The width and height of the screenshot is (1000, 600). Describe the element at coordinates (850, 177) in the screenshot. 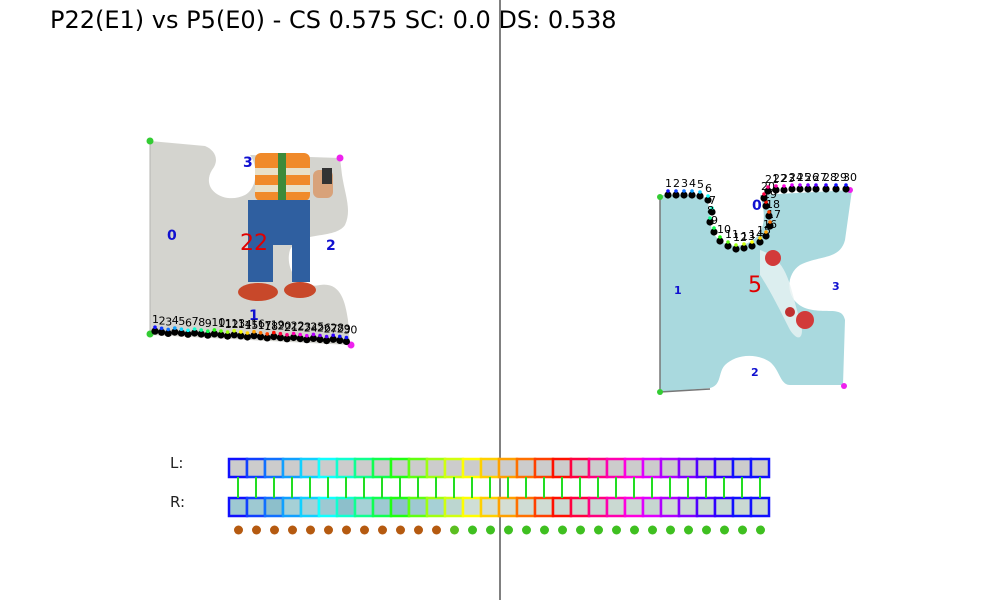

I see `edge-point-label: 30` at that location.